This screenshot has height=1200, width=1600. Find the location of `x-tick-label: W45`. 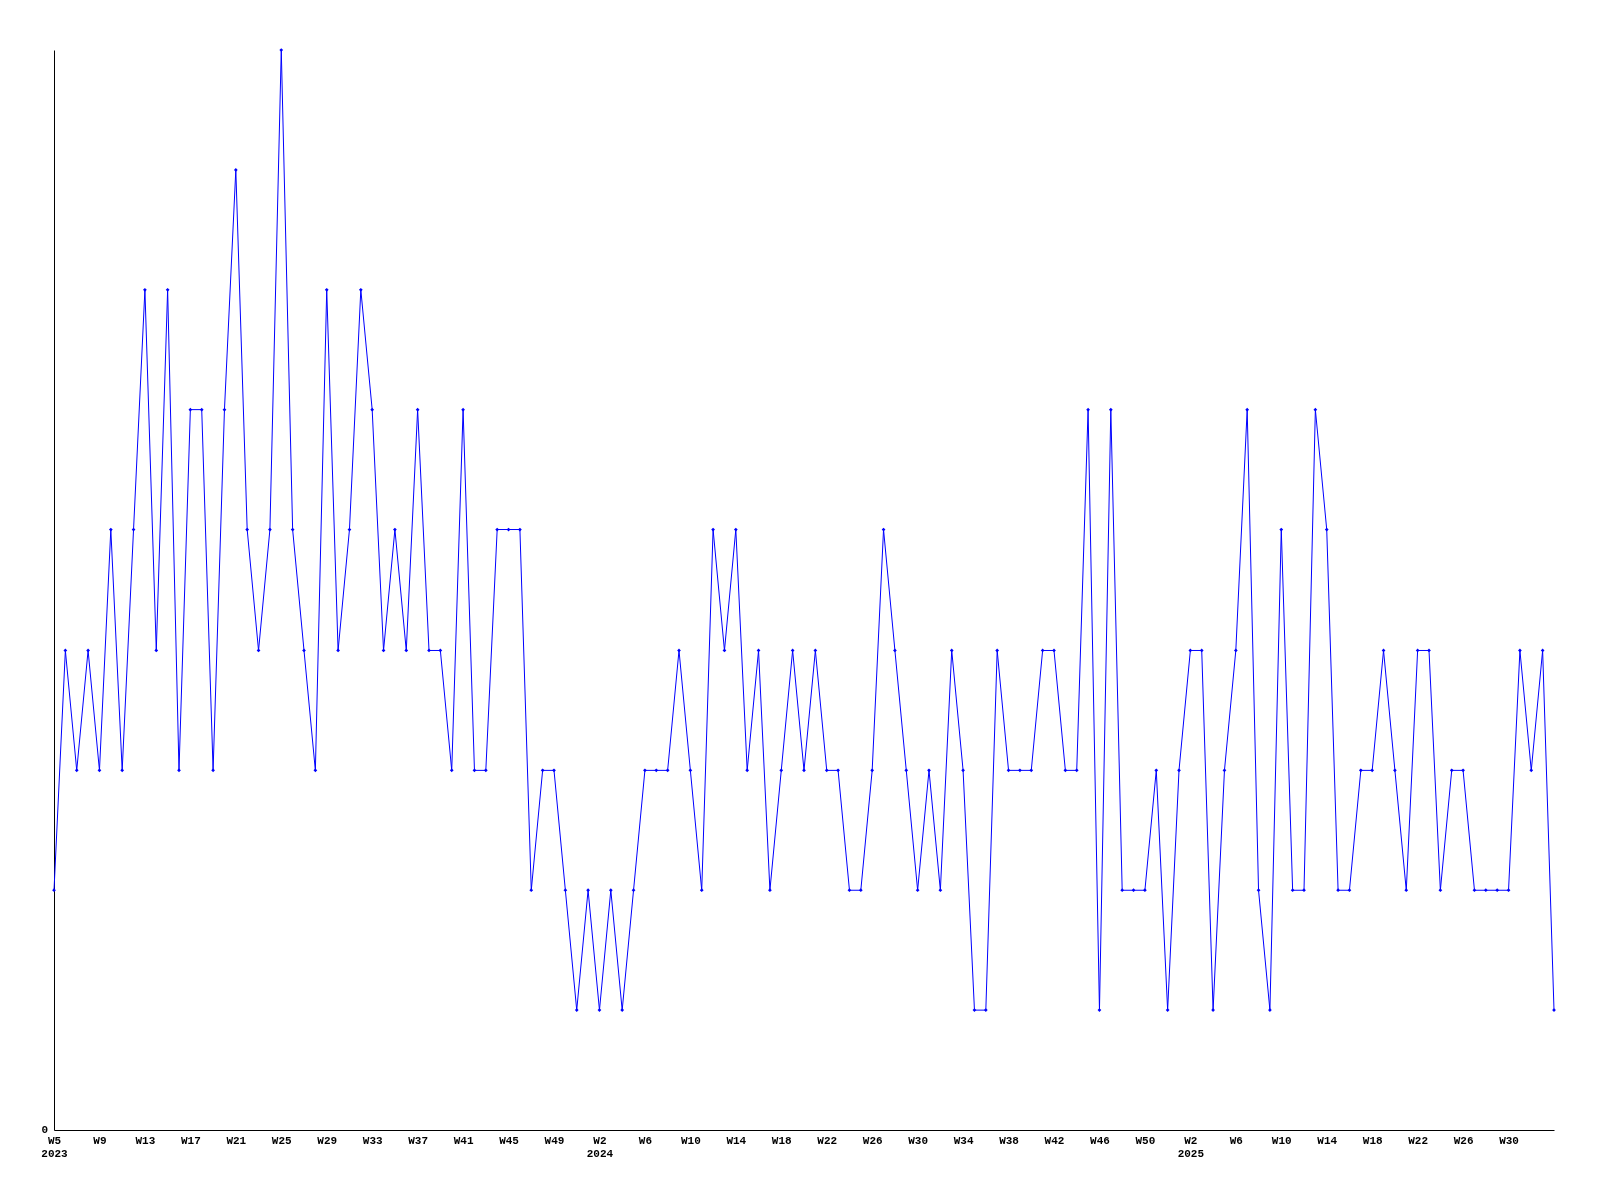

x-tick-label: W45 is located at coordinates (509, 1140).